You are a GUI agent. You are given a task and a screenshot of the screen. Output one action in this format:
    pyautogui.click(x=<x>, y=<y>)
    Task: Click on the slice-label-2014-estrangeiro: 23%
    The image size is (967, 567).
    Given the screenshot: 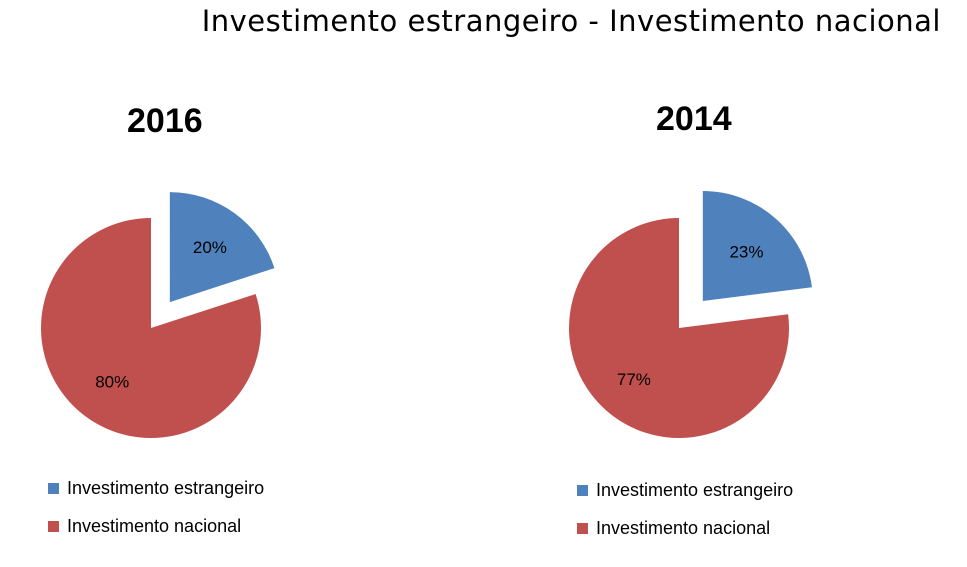 What is the action you would take?
    pyautogui.click(x=746, y=251)
    